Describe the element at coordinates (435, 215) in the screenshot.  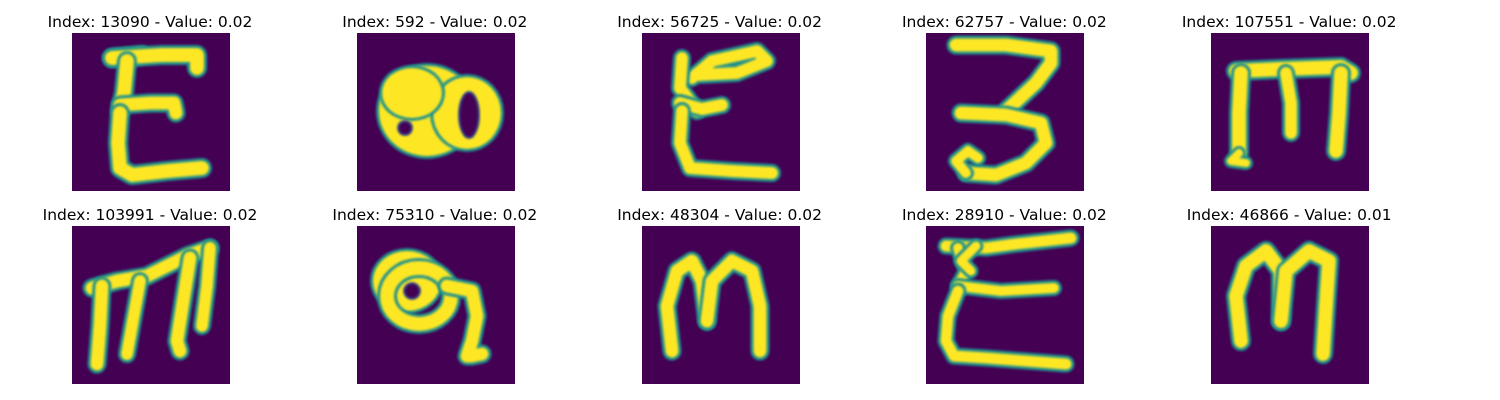
I see `panel-title: Index: 75310 - Value: 0.02` at that location.